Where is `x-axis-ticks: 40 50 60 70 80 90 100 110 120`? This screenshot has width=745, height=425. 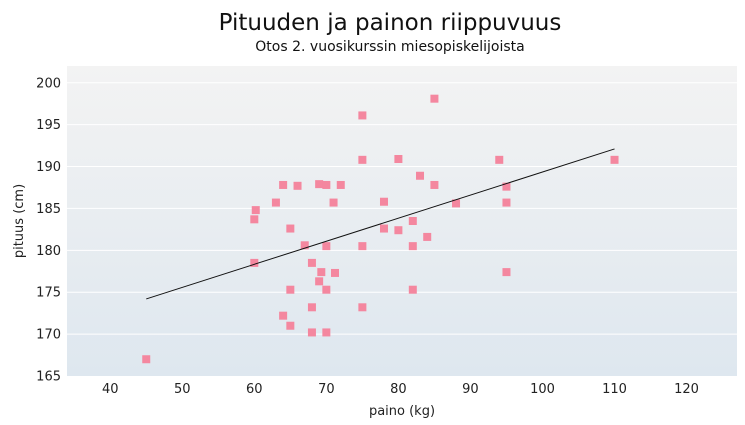
x-axis-ticks: 40 50 60 70 80 90 100 110 120 is located at coordinates (400, 389).